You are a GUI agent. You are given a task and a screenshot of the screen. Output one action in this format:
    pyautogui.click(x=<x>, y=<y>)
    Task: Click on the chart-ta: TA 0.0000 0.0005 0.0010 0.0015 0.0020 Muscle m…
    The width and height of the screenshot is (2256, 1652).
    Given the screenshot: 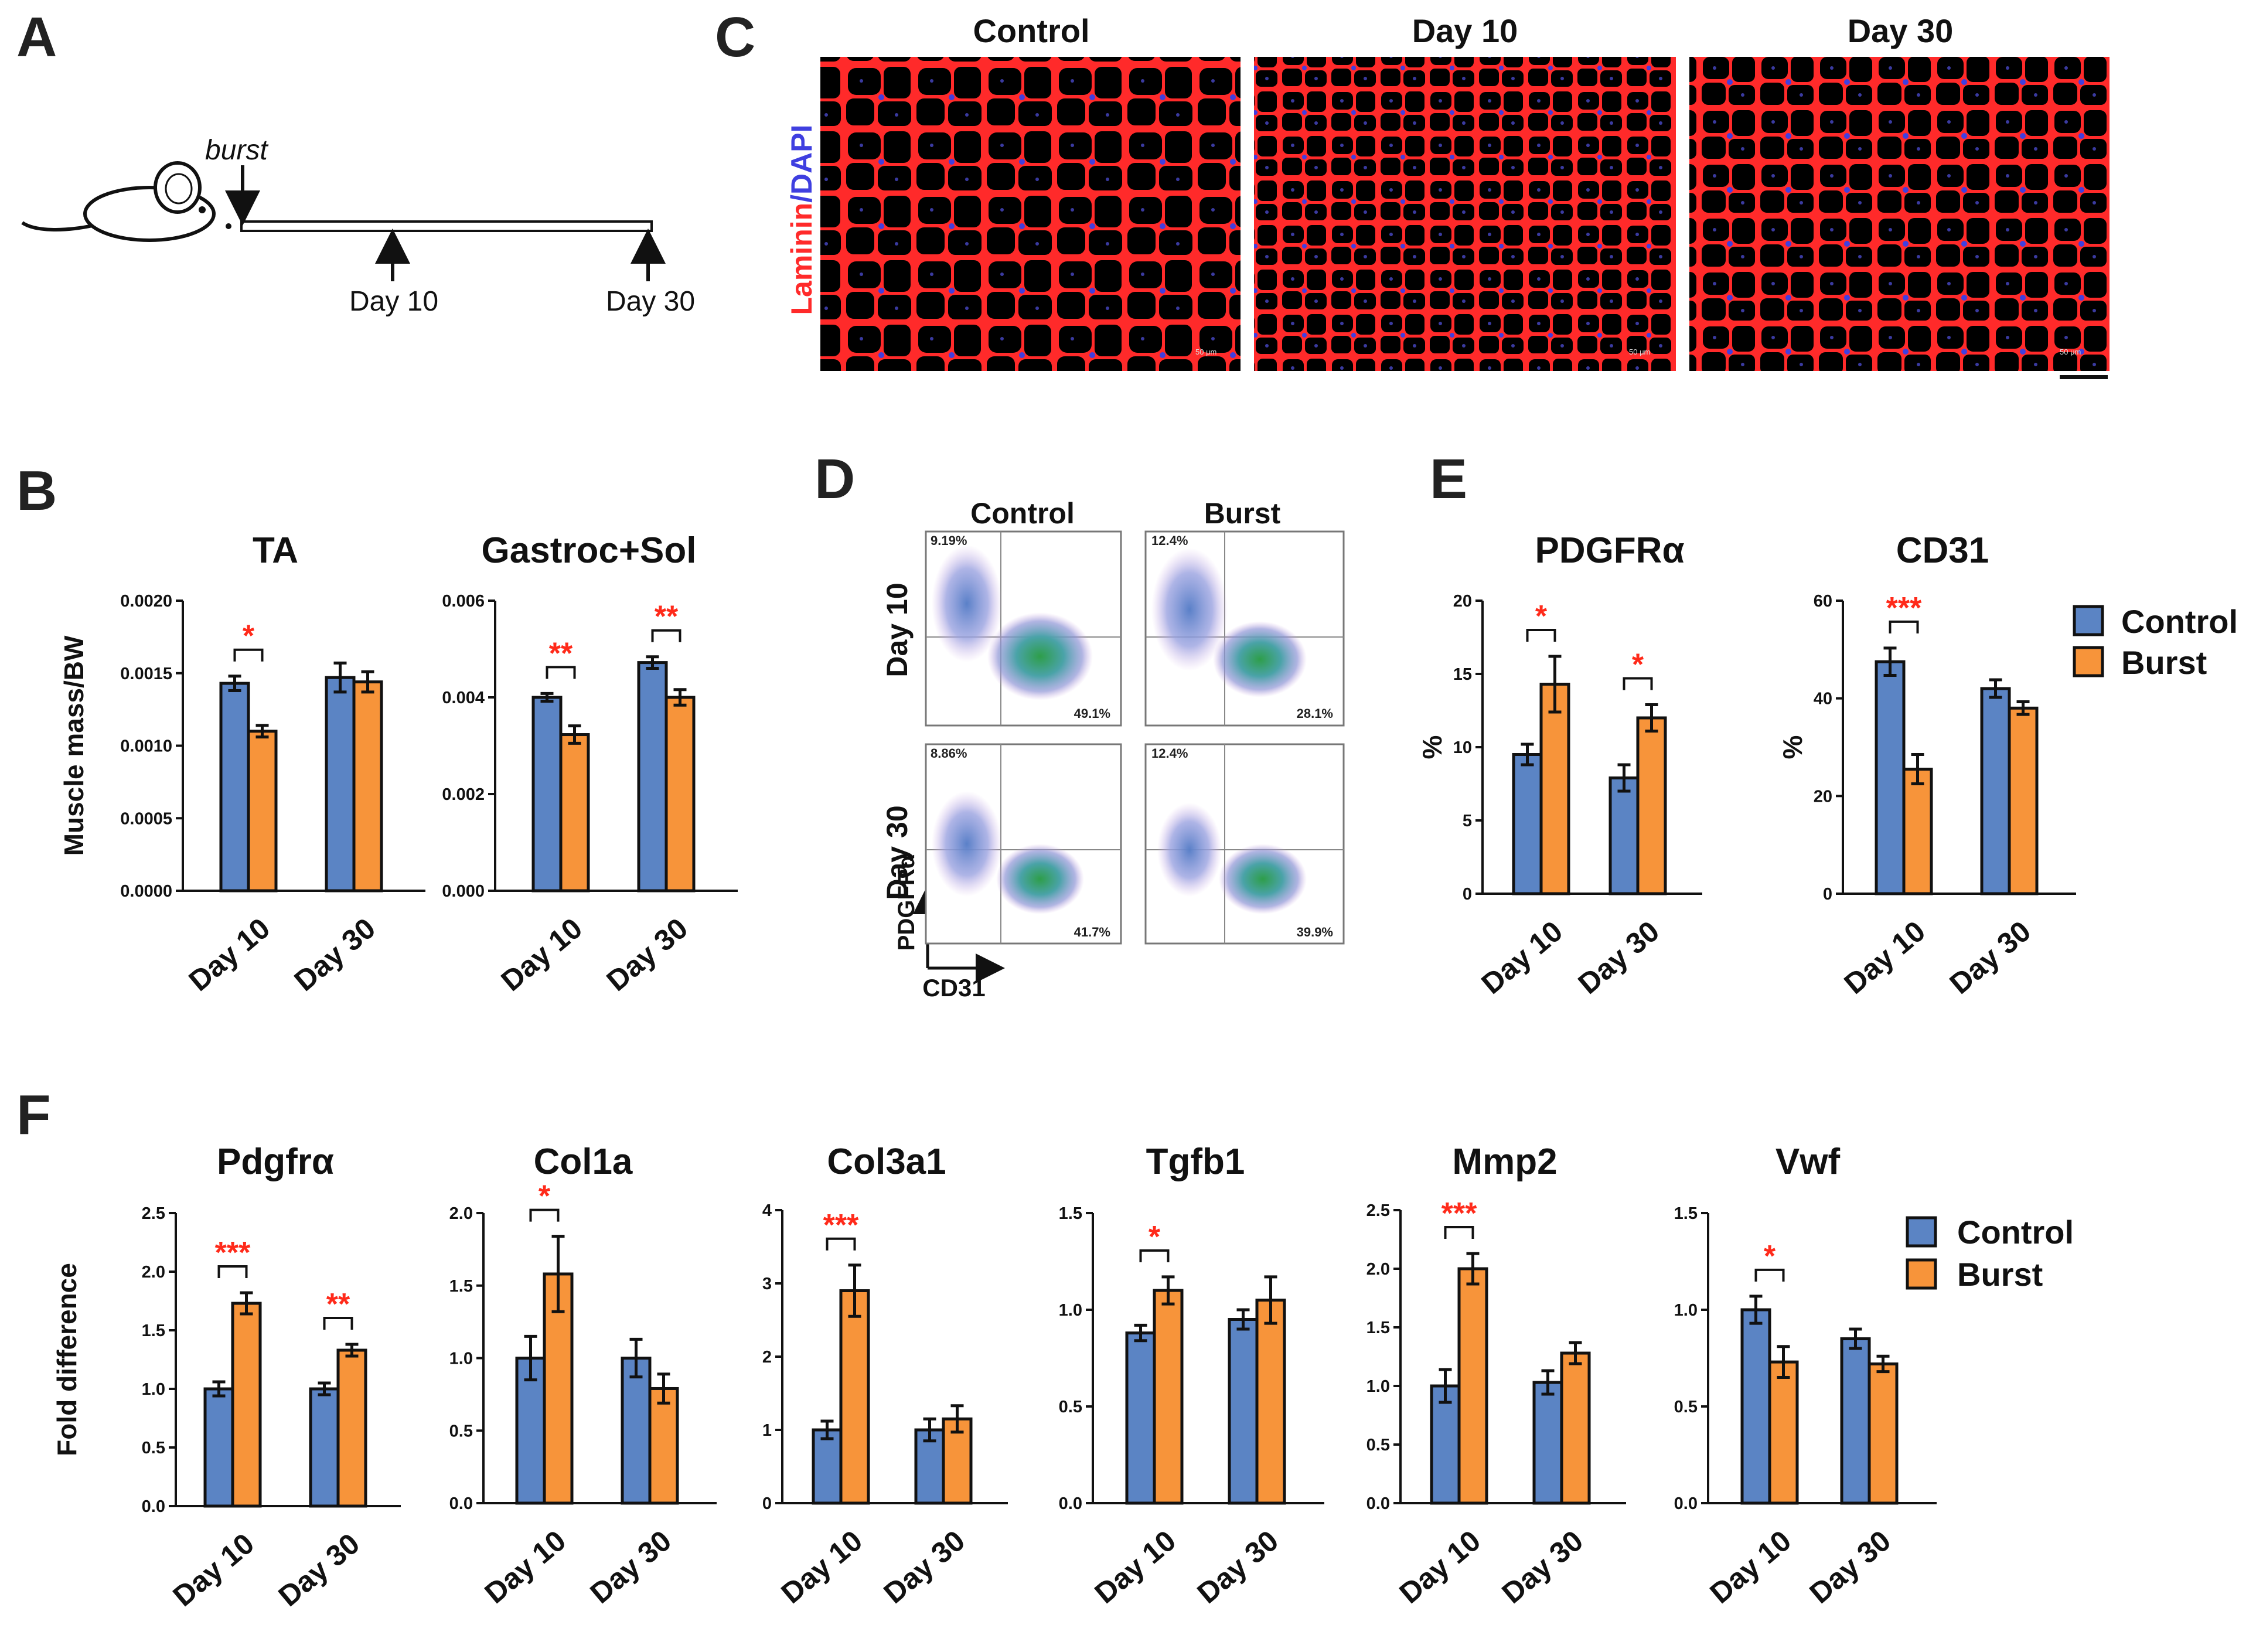 What is the action you would take?
    pyautogui.click(x=242, y=763)
    